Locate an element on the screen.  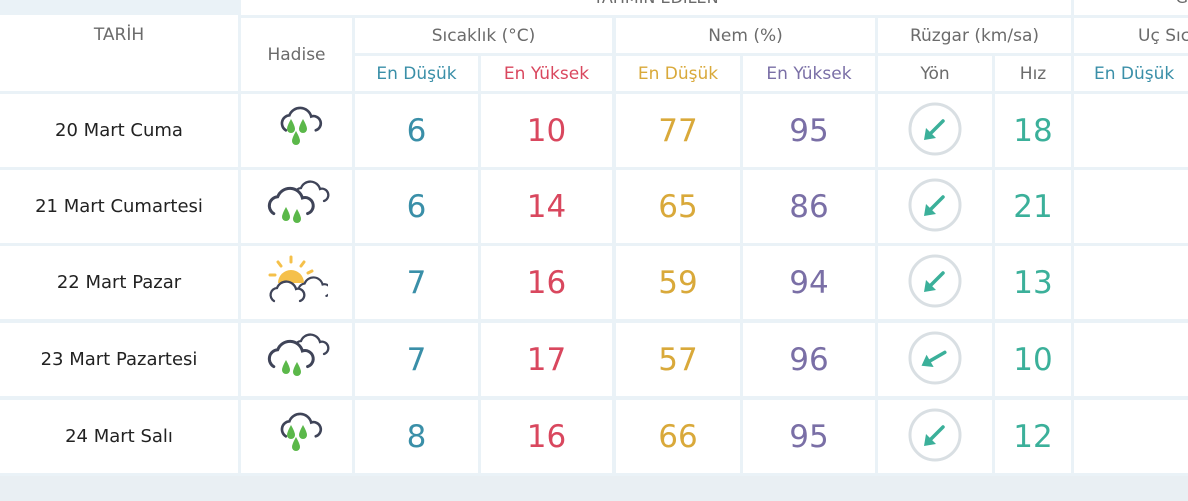
group-header-forecast: TAHMİN EDİLEN is located at coordinates (656, 7).